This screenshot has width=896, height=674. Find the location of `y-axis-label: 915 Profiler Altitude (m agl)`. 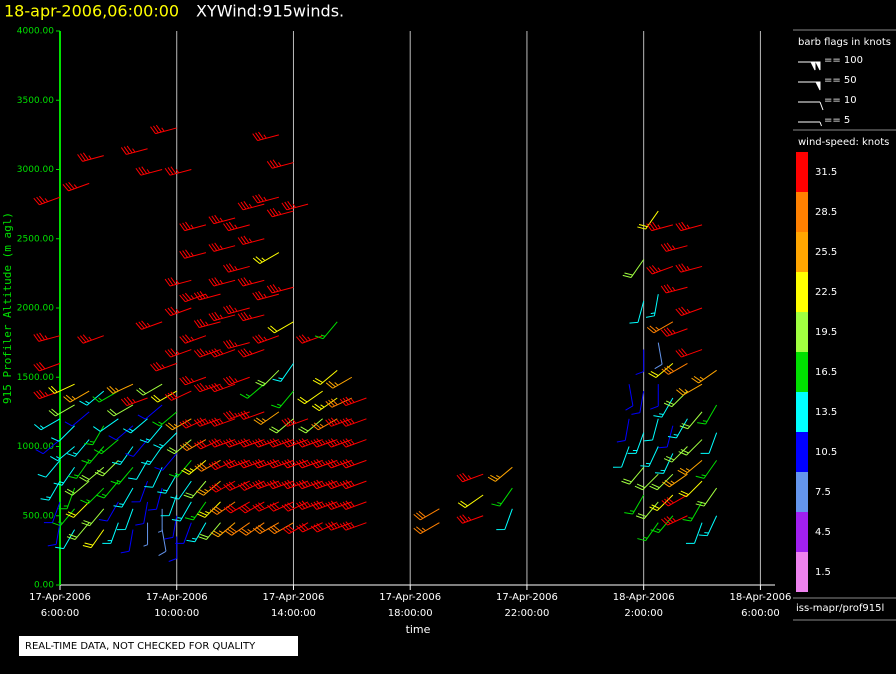

y-axis-label: 915 Profiler Altitude (m agl) is located at coordinates (7, 308).